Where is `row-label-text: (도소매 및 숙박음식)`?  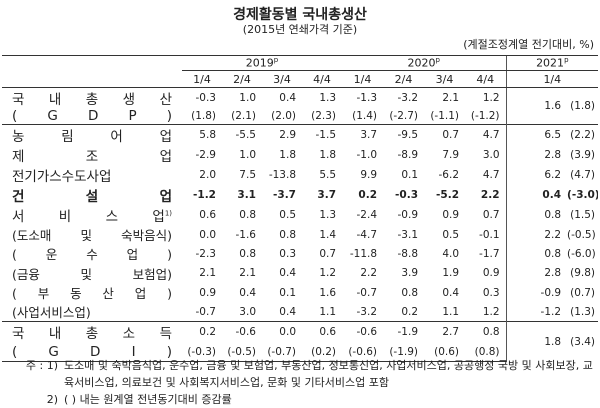 row-label-text: (도소매 및 숙박음식) is located at coordinates (92, 236).